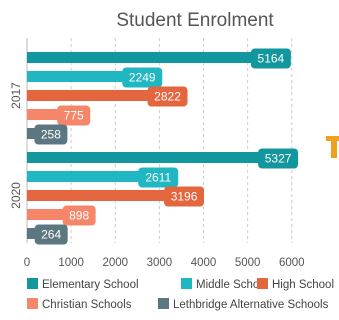 This screenshot has width=339, height=320. What do you see at coordinates (158, 178) in the screenshot?
I see `svg-text: 2611` at bounding box center [158, 178].